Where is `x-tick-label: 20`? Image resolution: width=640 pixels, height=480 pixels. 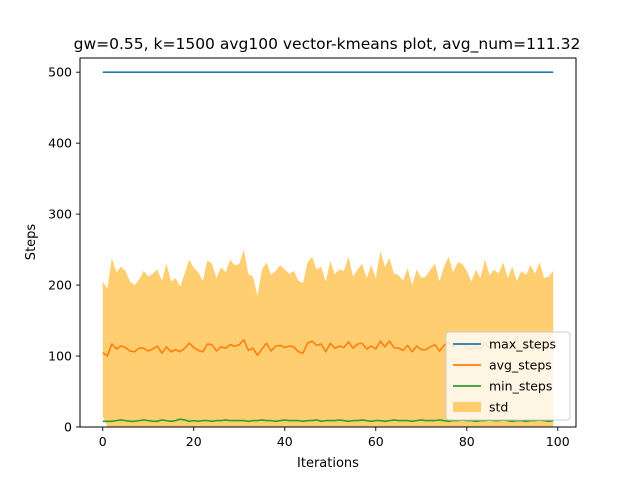
x-tick-label: 20 is located at coordinates (194, 441).